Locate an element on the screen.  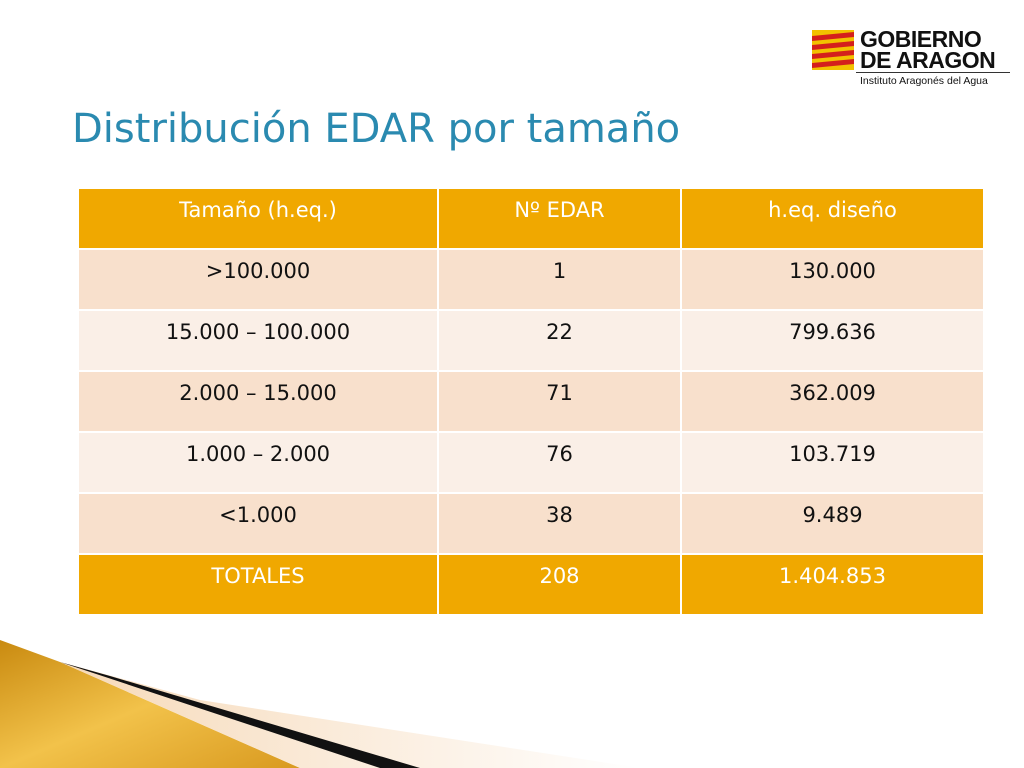
decorative-swoosh is located at coordinates (320, 704).